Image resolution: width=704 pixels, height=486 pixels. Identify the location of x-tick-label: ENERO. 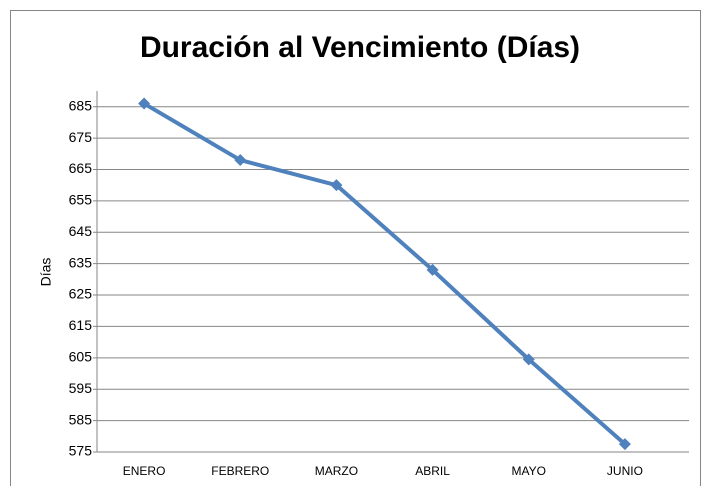
(144, 471).